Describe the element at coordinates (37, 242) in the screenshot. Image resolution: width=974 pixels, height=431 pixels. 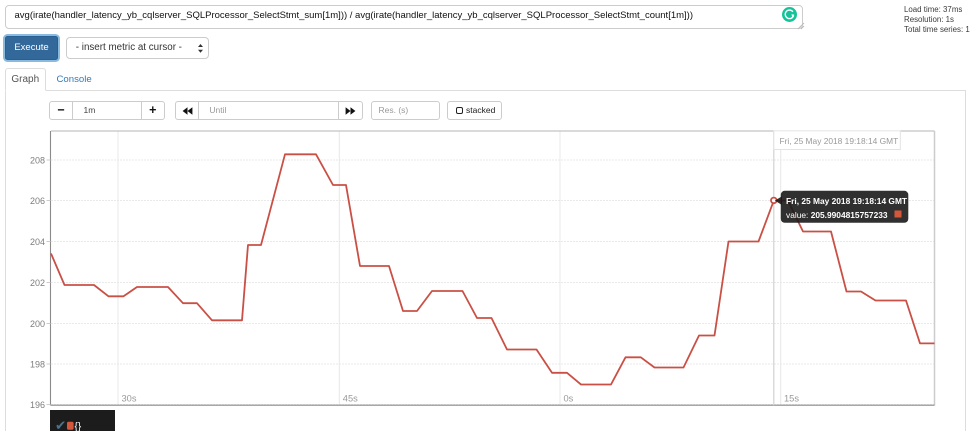
I see `svg-text: 204` at that location.